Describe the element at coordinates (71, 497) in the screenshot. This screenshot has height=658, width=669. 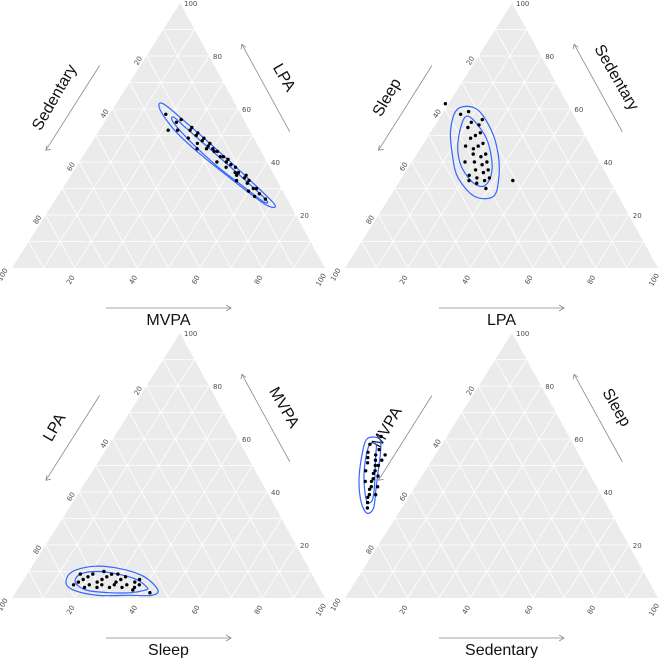
I see `tick-label-left: 60` at that location.